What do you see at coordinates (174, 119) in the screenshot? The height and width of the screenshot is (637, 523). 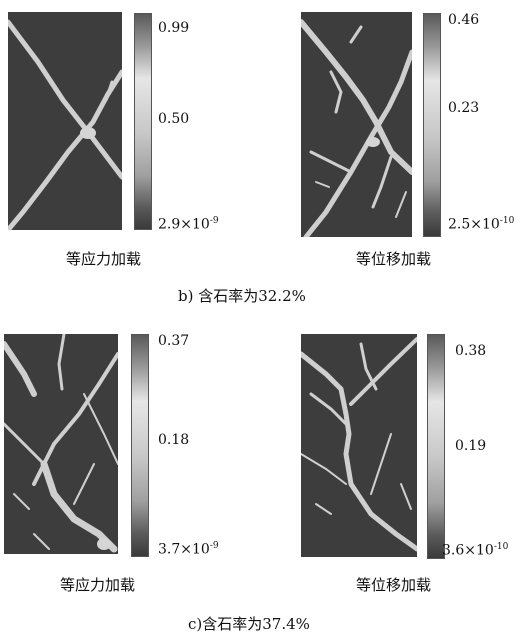 I see `colorbar-b-stress-mid: 0.50` at bounding box center [174, 119].